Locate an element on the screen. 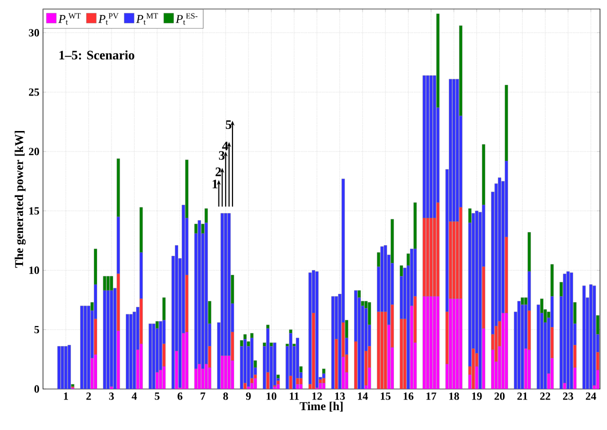  x-tick-label: 20 is located at coordinates (499, 396).